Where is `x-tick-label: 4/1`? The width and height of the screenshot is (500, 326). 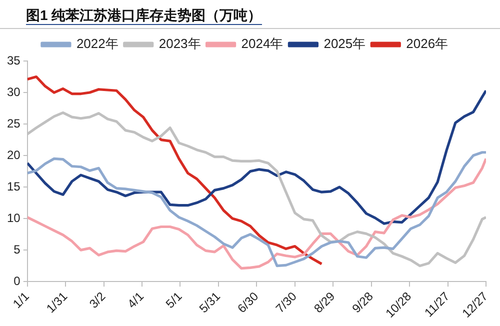
x-tick-label: 4/1 is located at coordinates (135, 300).